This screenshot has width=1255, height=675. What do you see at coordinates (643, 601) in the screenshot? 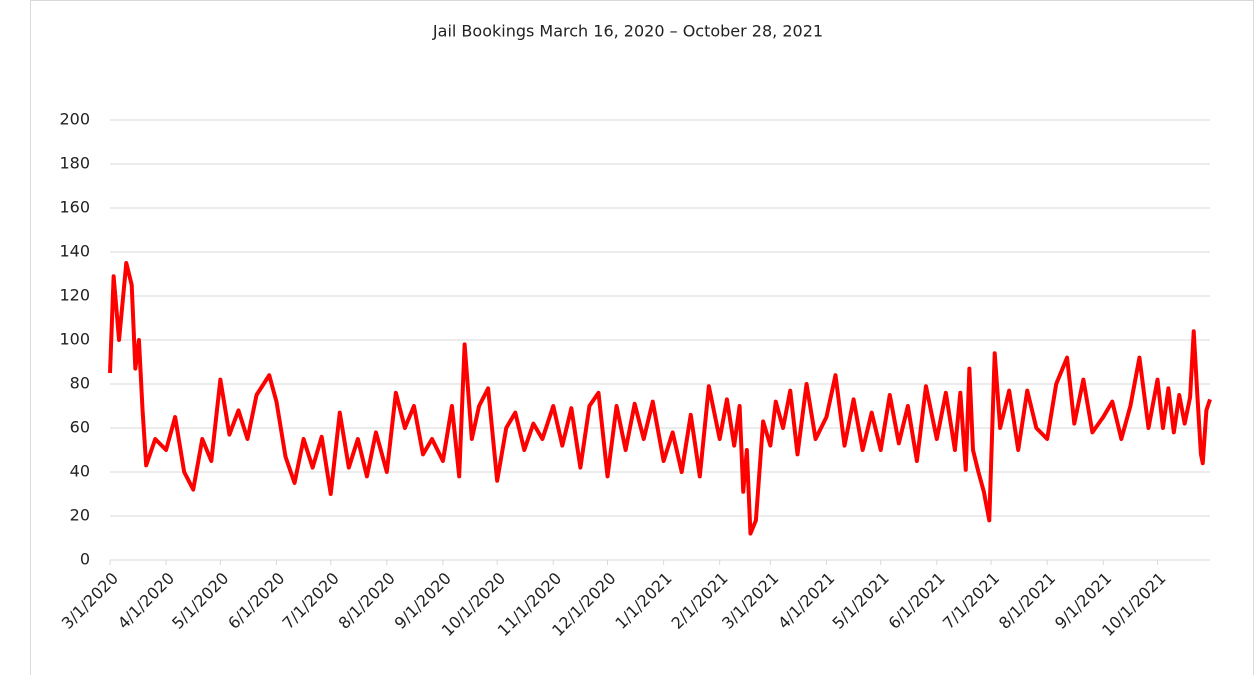
I see `x-tick-label: 1/1/2021` at bounding box center [643, 601].